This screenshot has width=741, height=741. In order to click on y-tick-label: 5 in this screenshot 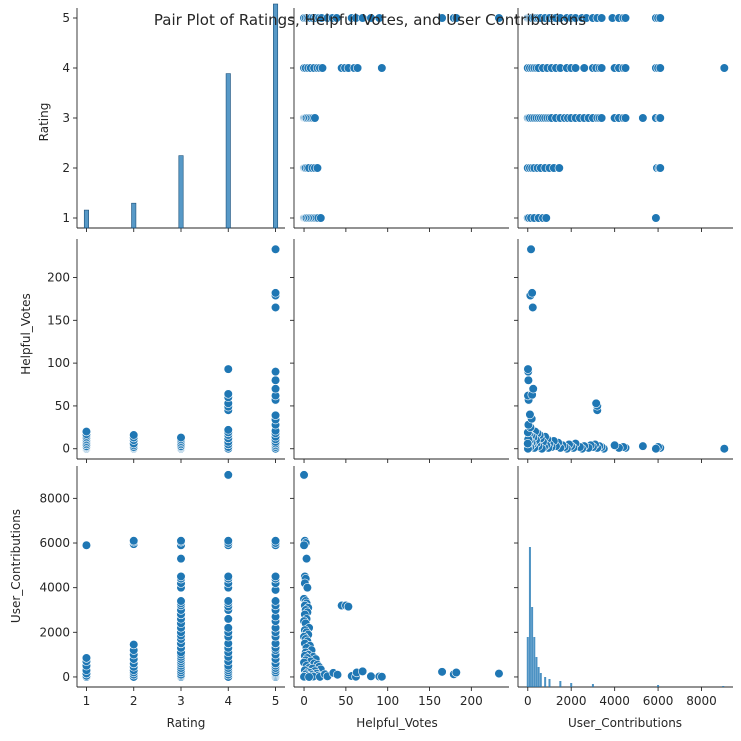, I will do `click(66, 18)`.